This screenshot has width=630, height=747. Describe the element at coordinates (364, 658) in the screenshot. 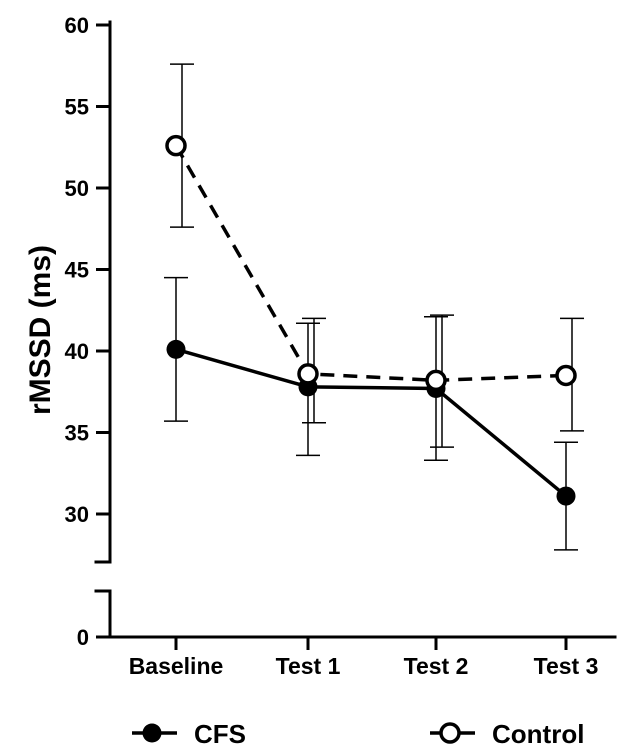

I see `x-ticks: Baseline Test 1 Test 2 Test 3` at that location.